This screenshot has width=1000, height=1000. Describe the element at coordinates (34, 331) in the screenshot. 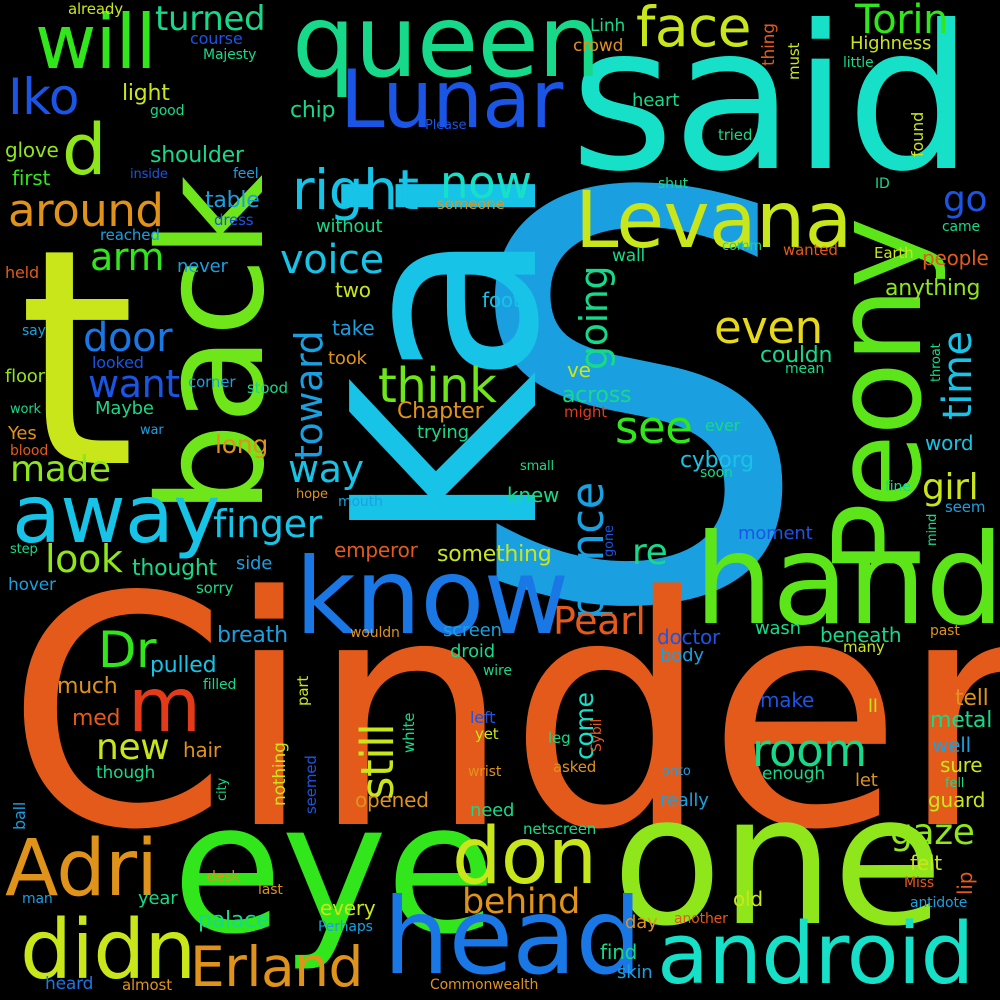

I see `word-say: say` at that location.